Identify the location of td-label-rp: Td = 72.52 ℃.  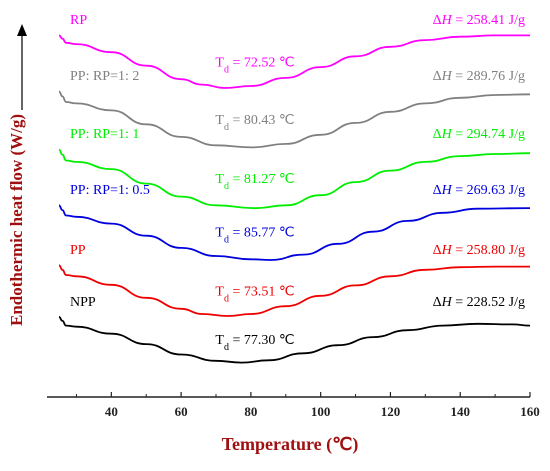
(254, 66).